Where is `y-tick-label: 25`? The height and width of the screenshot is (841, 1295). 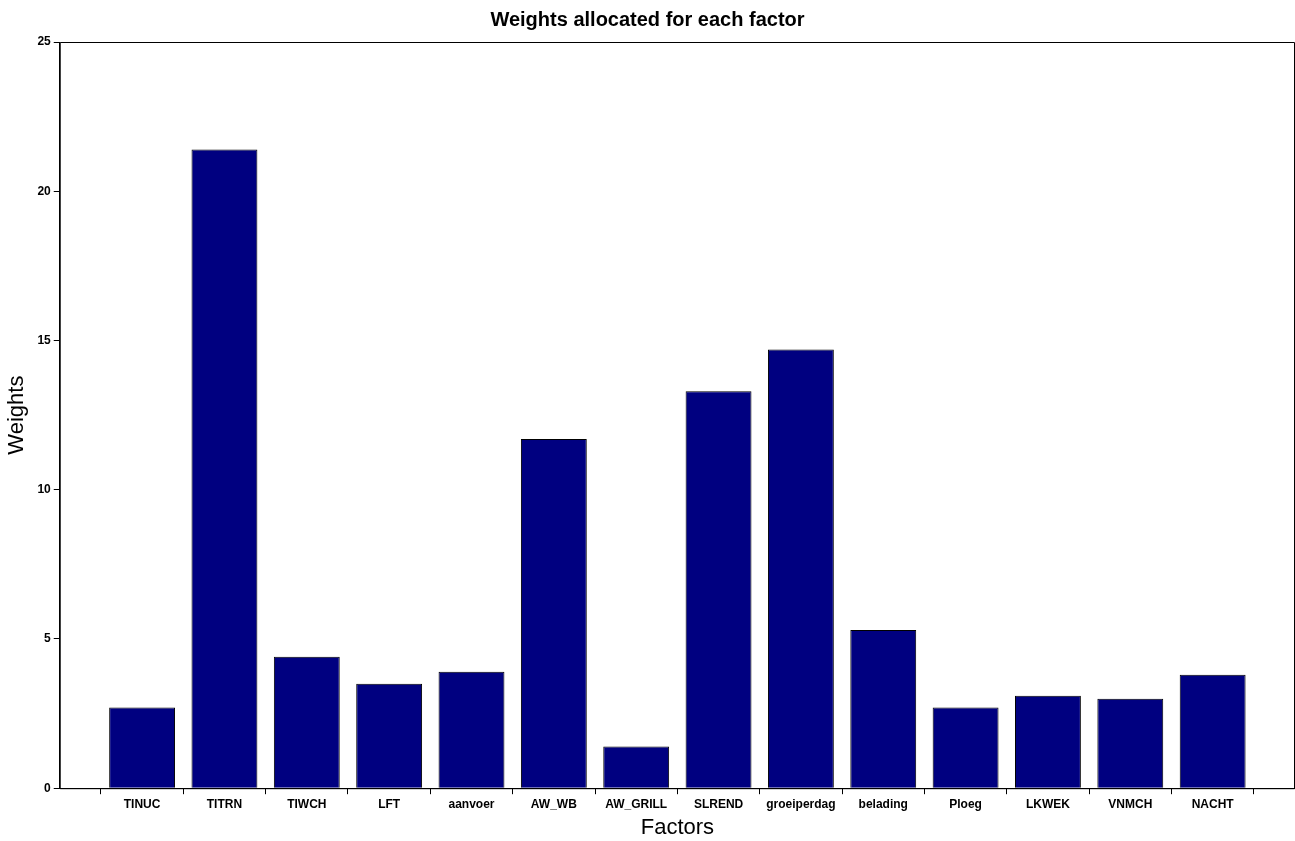
y-tick-label: 25 is located at coordinates (44, 41).